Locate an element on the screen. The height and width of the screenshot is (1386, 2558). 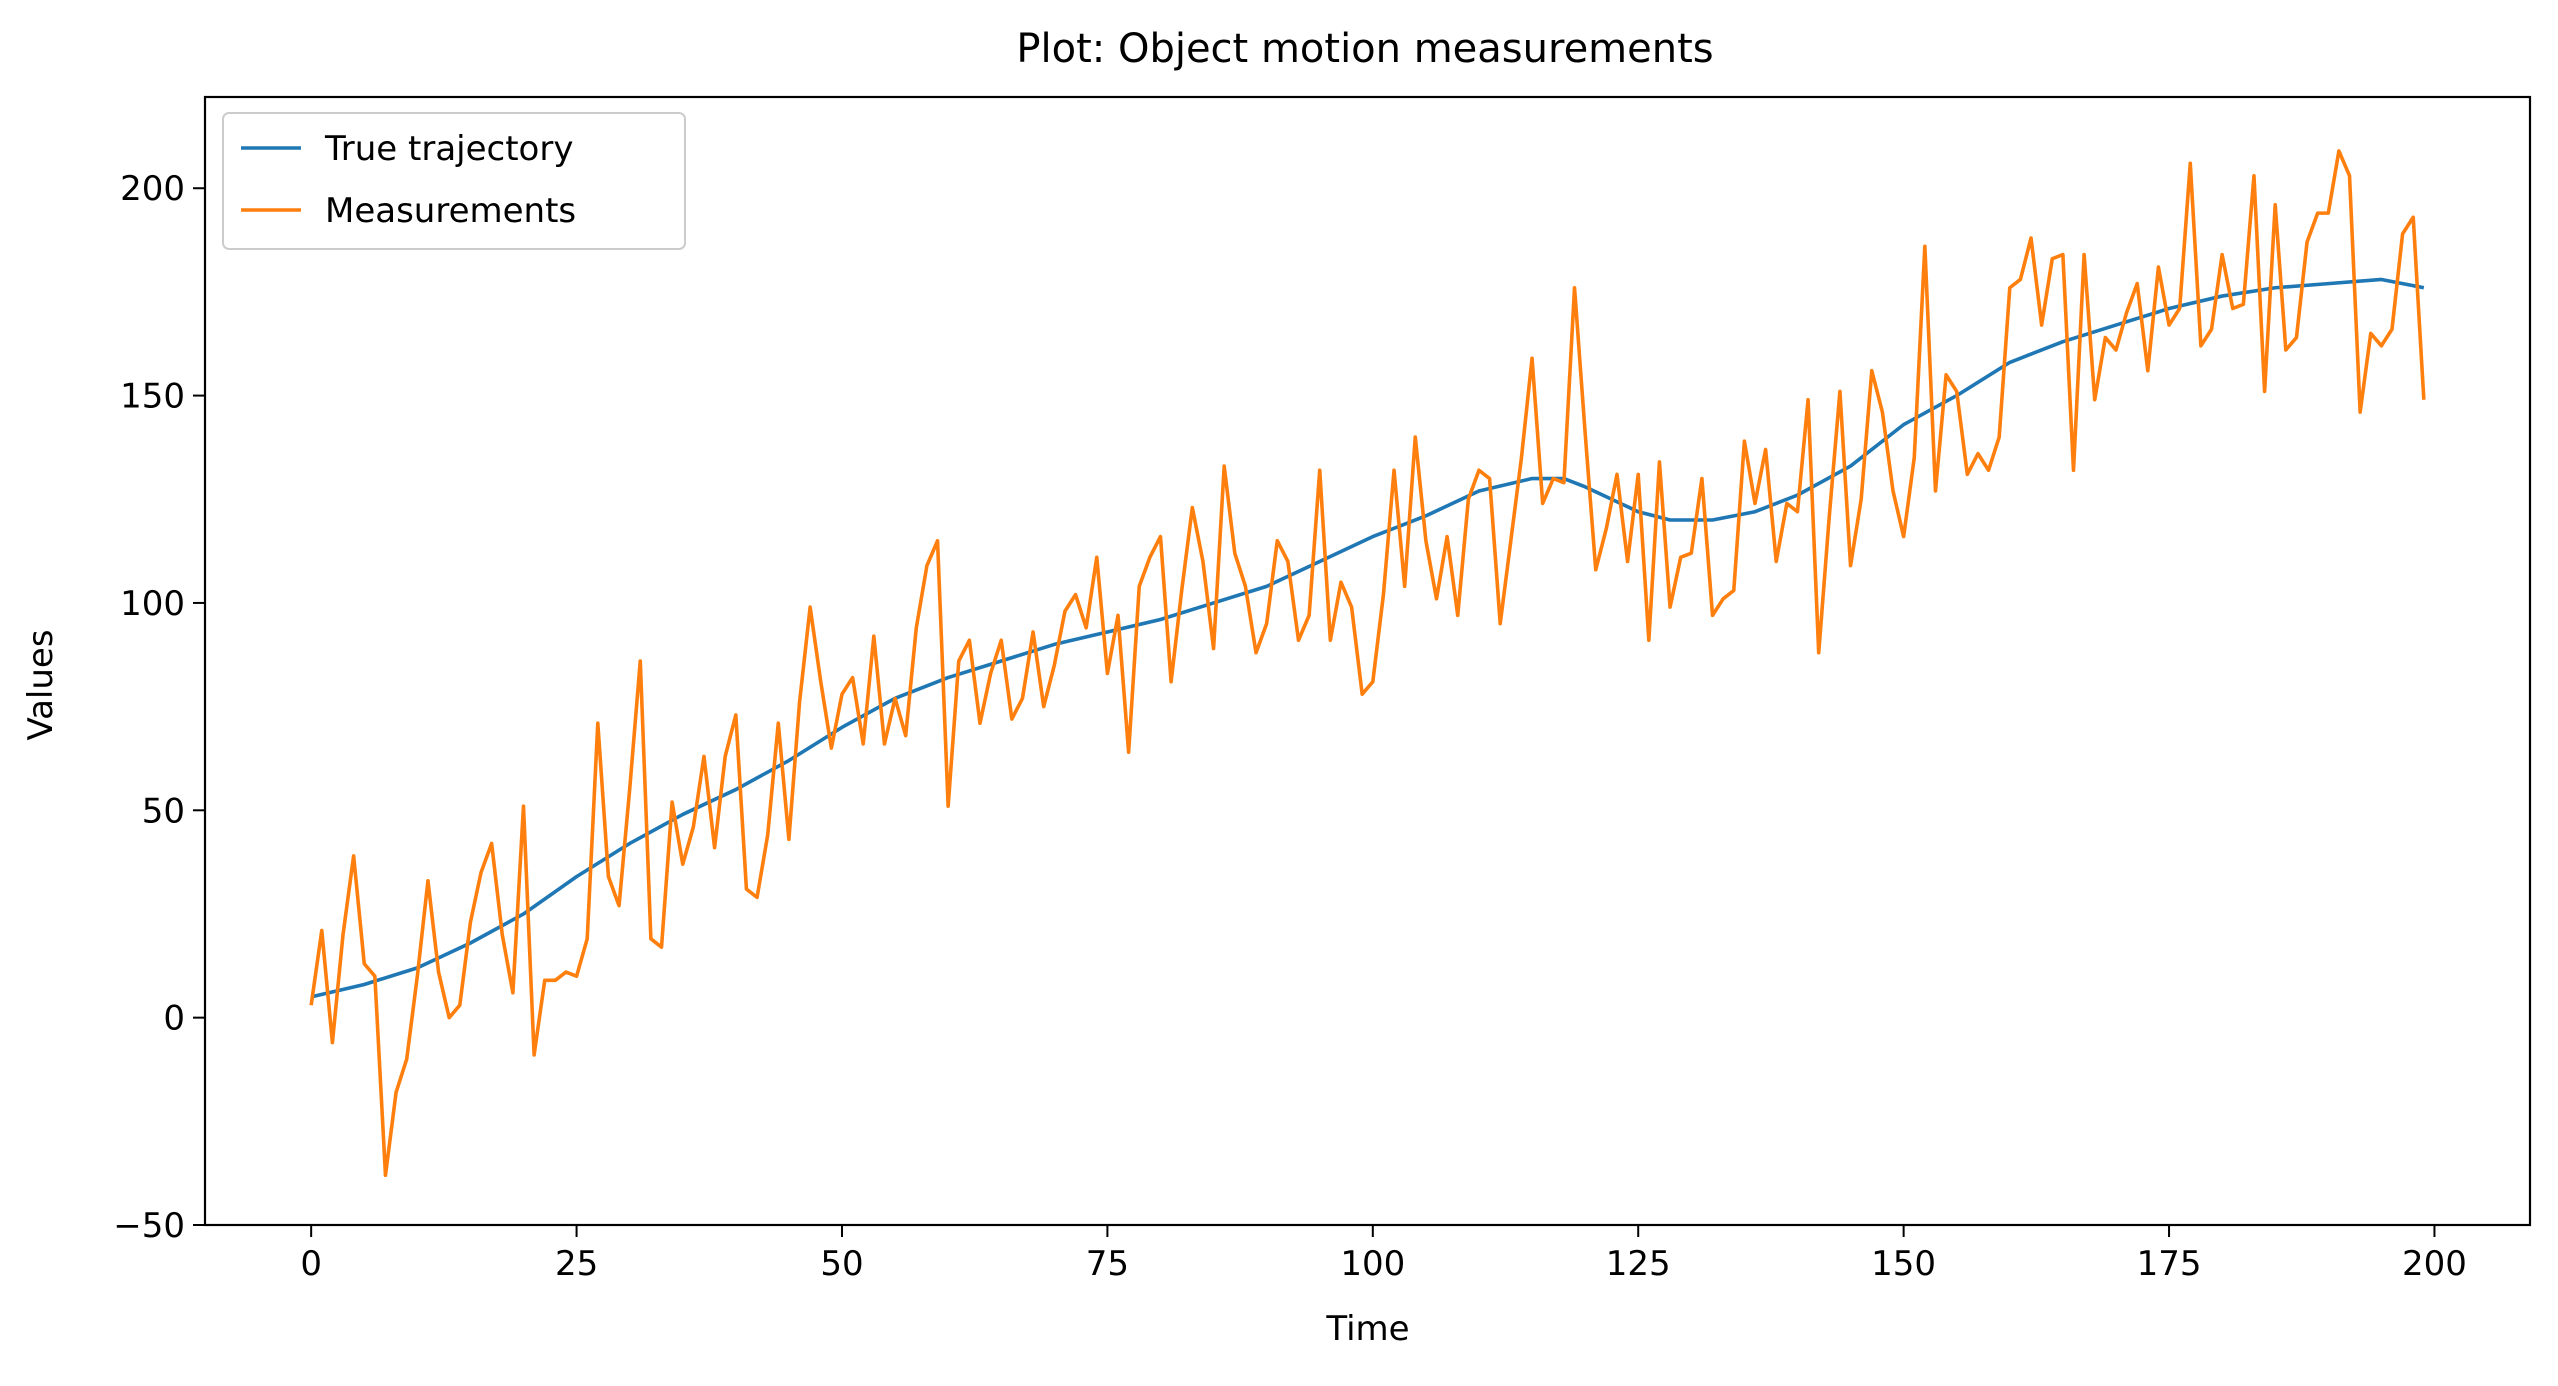
x-tick-label: 75 is located at coordinates (1107, 1264).